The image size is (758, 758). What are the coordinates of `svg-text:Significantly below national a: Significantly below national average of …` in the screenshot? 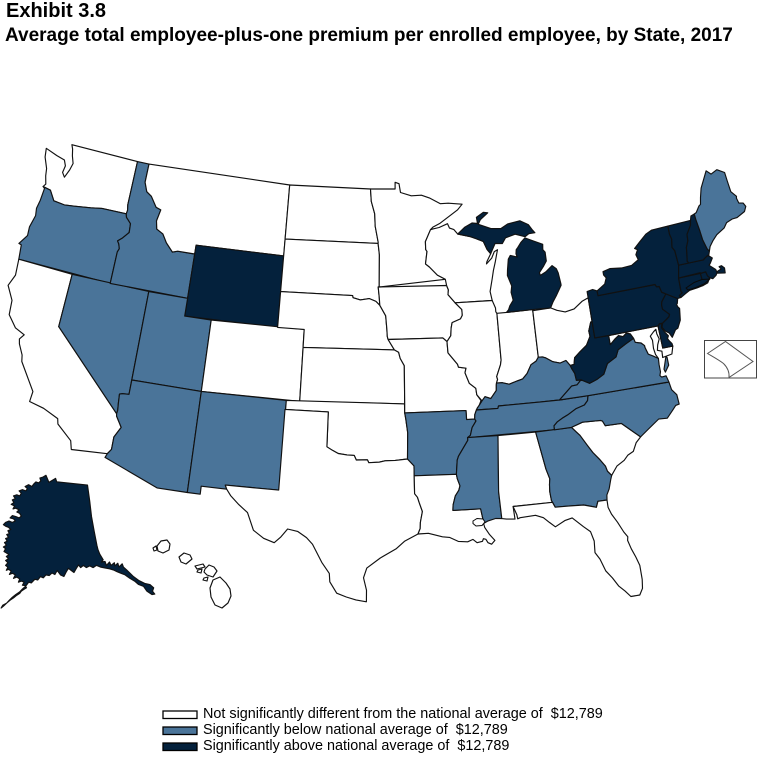 It's located at (355, 730).